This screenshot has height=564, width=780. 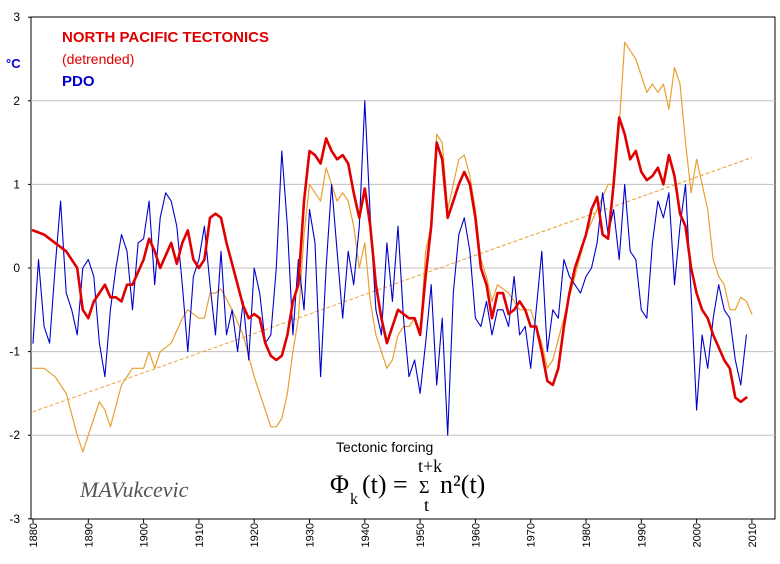 I want to click on x-tick-label: 1990, so click(x=642, y=535).